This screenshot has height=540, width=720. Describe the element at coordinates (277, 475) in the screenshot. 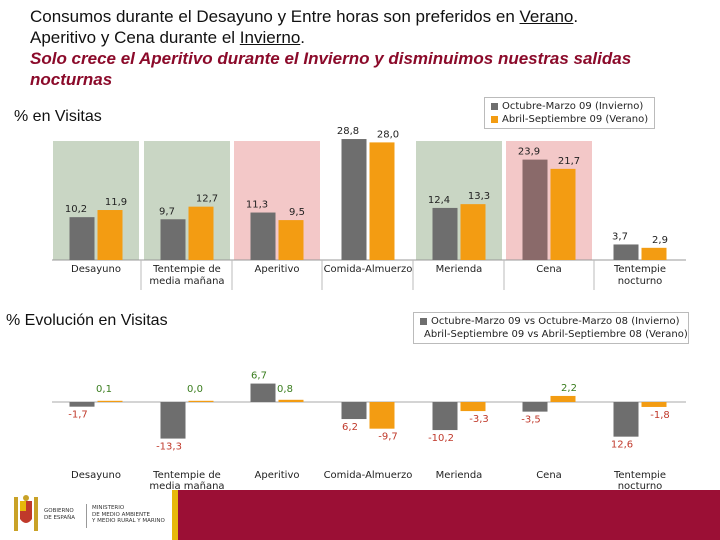

I see `chart2-category-label: Aperitivo` at that location.